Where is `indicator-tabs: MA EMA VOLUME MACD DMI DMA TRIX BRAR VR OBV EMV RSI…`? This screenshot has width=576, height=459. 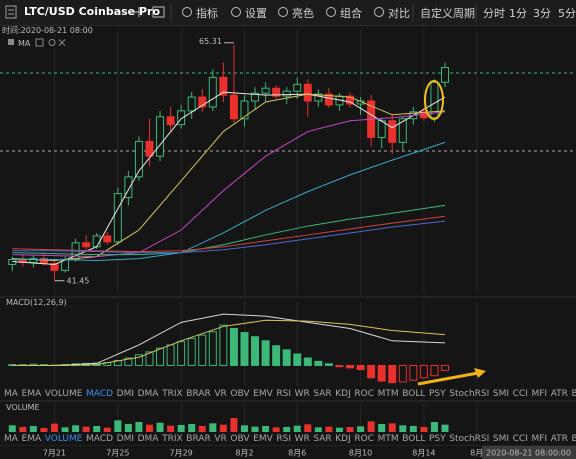
indicator-tabs: MA EMA VOLUME MACD DMI DMA TRIX BRAR VR OBV EMV RSI… is located at coordinates (288, 394).